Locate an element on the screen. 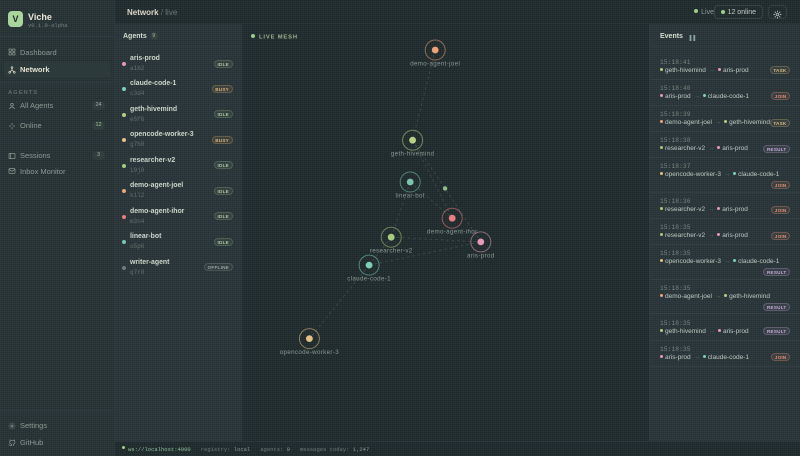 Image resolution: width=800 pixels, height=456 pixels. svg-text: researcher-v2 is located at coordinates (391, 251).